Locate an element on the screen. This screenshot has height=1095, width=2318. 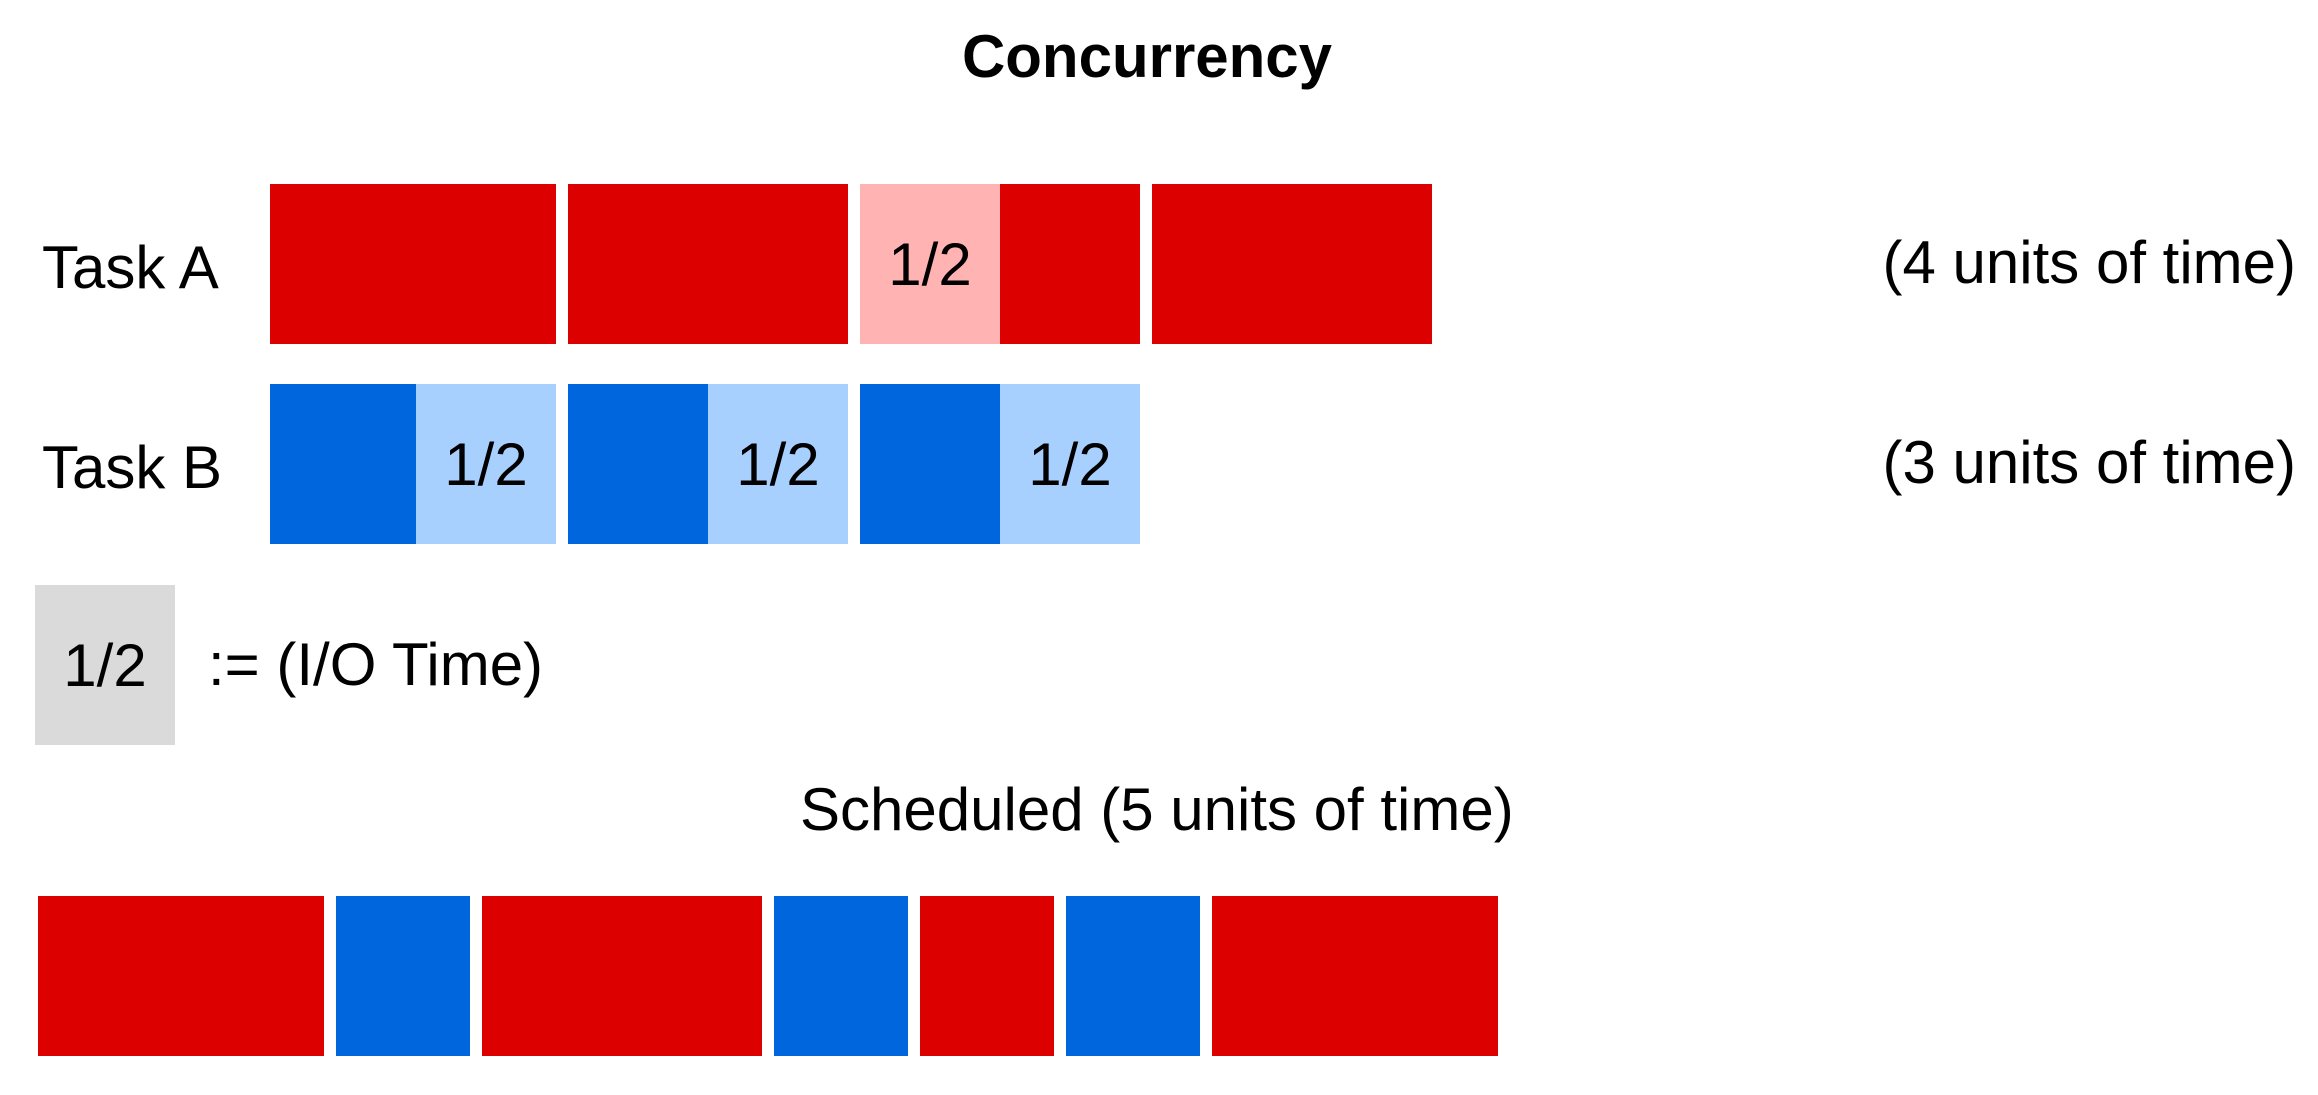
task-a-io-label: 1/2 is located at coordinates (930, 264).